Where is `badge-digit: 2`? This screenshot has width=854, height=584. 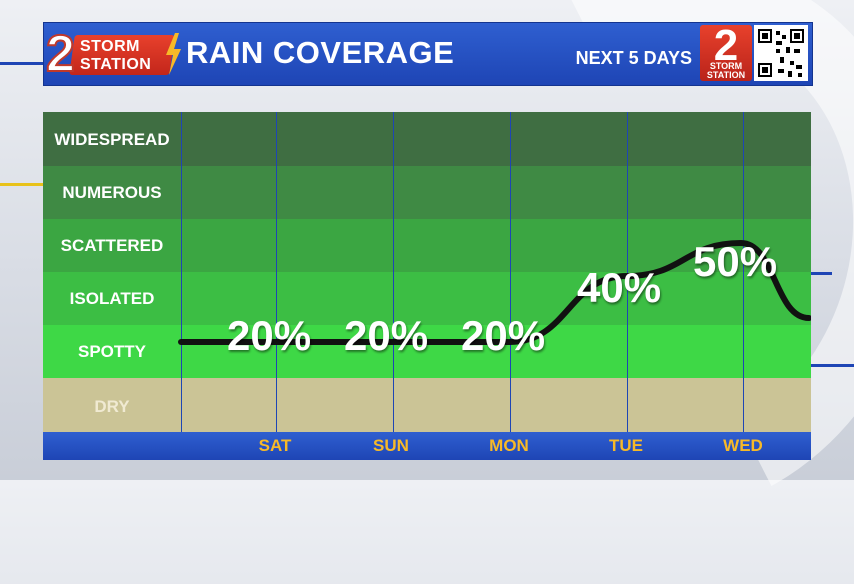 badge-digit: 2 is located at coordinates (726, 45).